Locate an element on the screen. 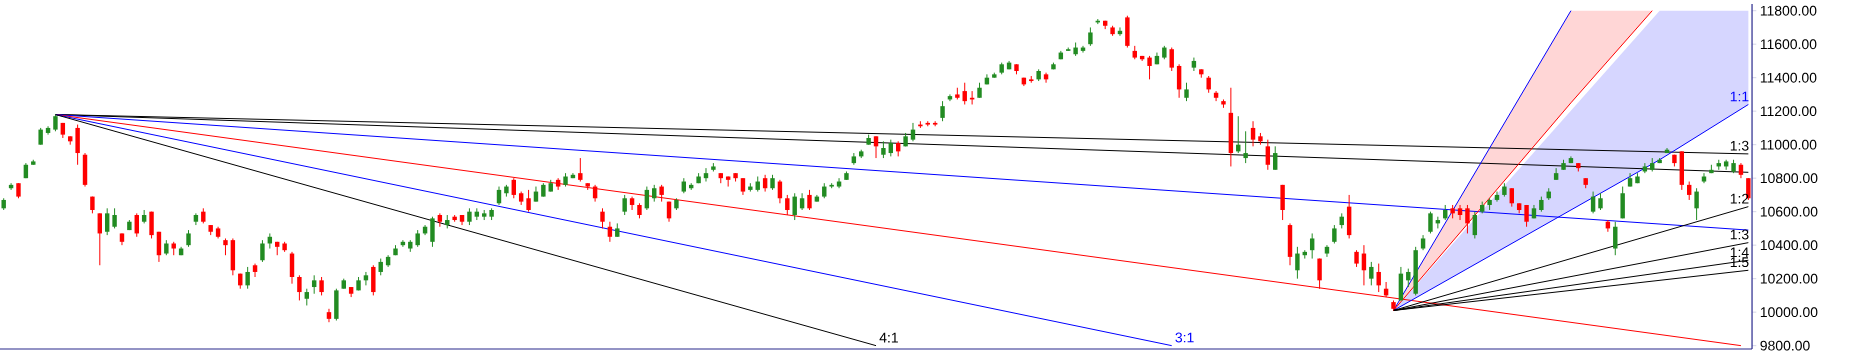 Image resolution: width=1850 pixels, height=353 pixels. series-label: 1:2 is located at coordinates (1739, 198).